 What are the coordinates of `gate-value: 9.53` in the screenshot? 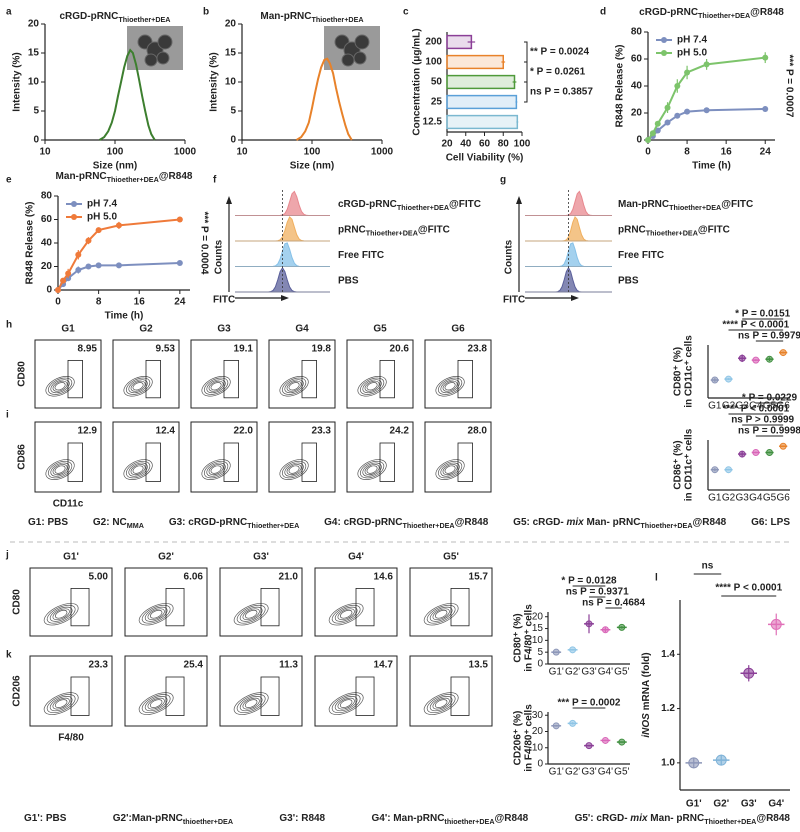 It's located at (166, 349).